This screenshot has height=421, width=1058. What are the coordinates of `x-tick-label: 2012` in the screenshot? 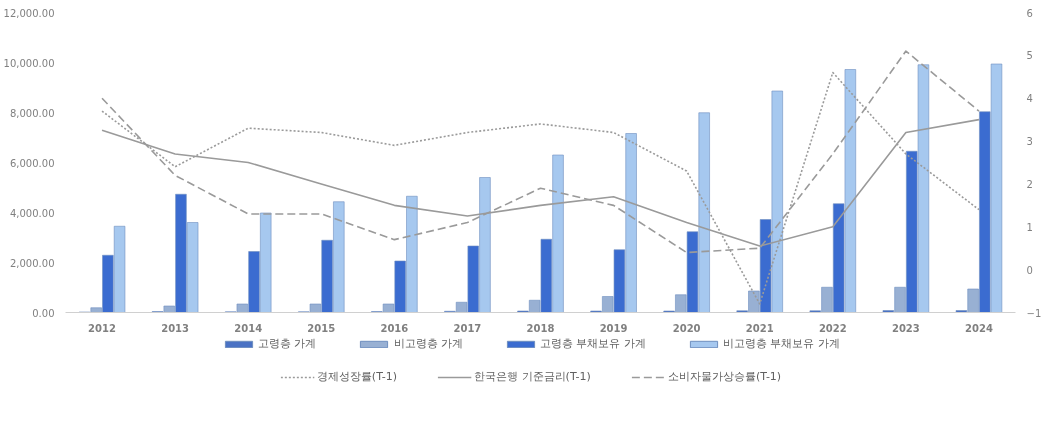 It's located at (102, 328).